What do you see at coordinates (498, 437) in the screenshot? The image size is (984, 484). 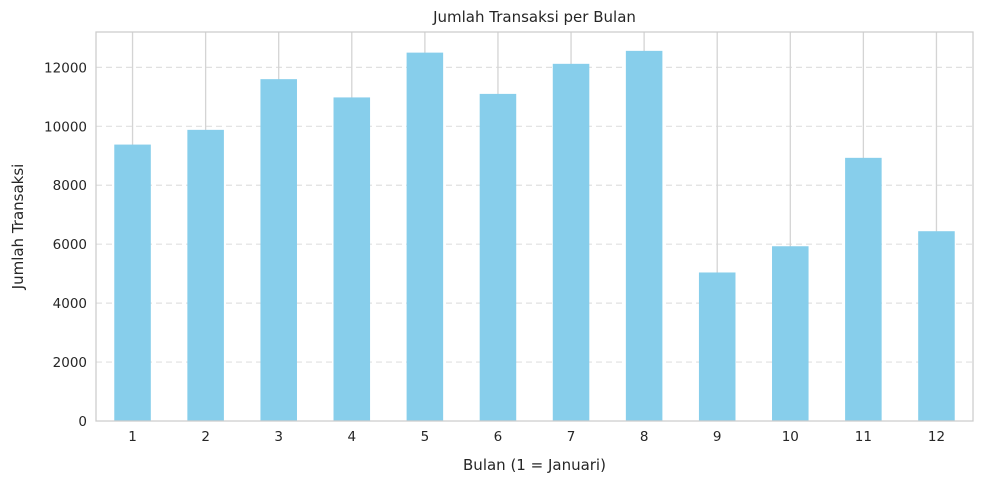 I see `x-tick-label: 6` at bounding box center [498, 437].